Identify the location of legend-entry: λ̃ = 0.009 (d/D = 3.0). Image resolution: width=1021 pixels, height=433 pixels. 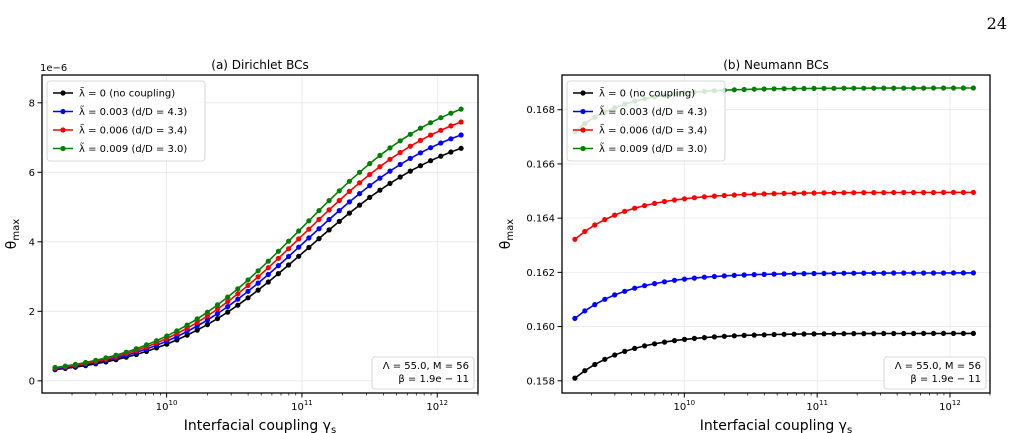
(640, 148).